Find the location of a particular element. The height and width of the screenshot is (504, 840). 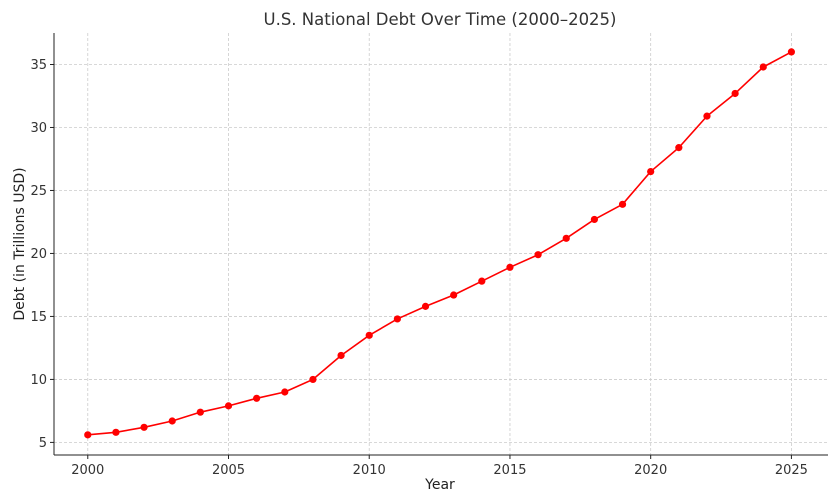

x-tick-label: 2020 is located at coordinates (650, 470).